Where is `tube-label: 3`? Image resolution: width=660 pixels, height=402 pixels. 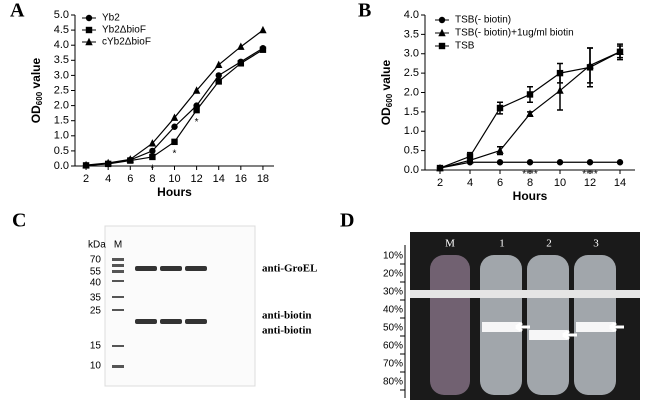 tube-label: 3 is located at coordinates (596, 244).